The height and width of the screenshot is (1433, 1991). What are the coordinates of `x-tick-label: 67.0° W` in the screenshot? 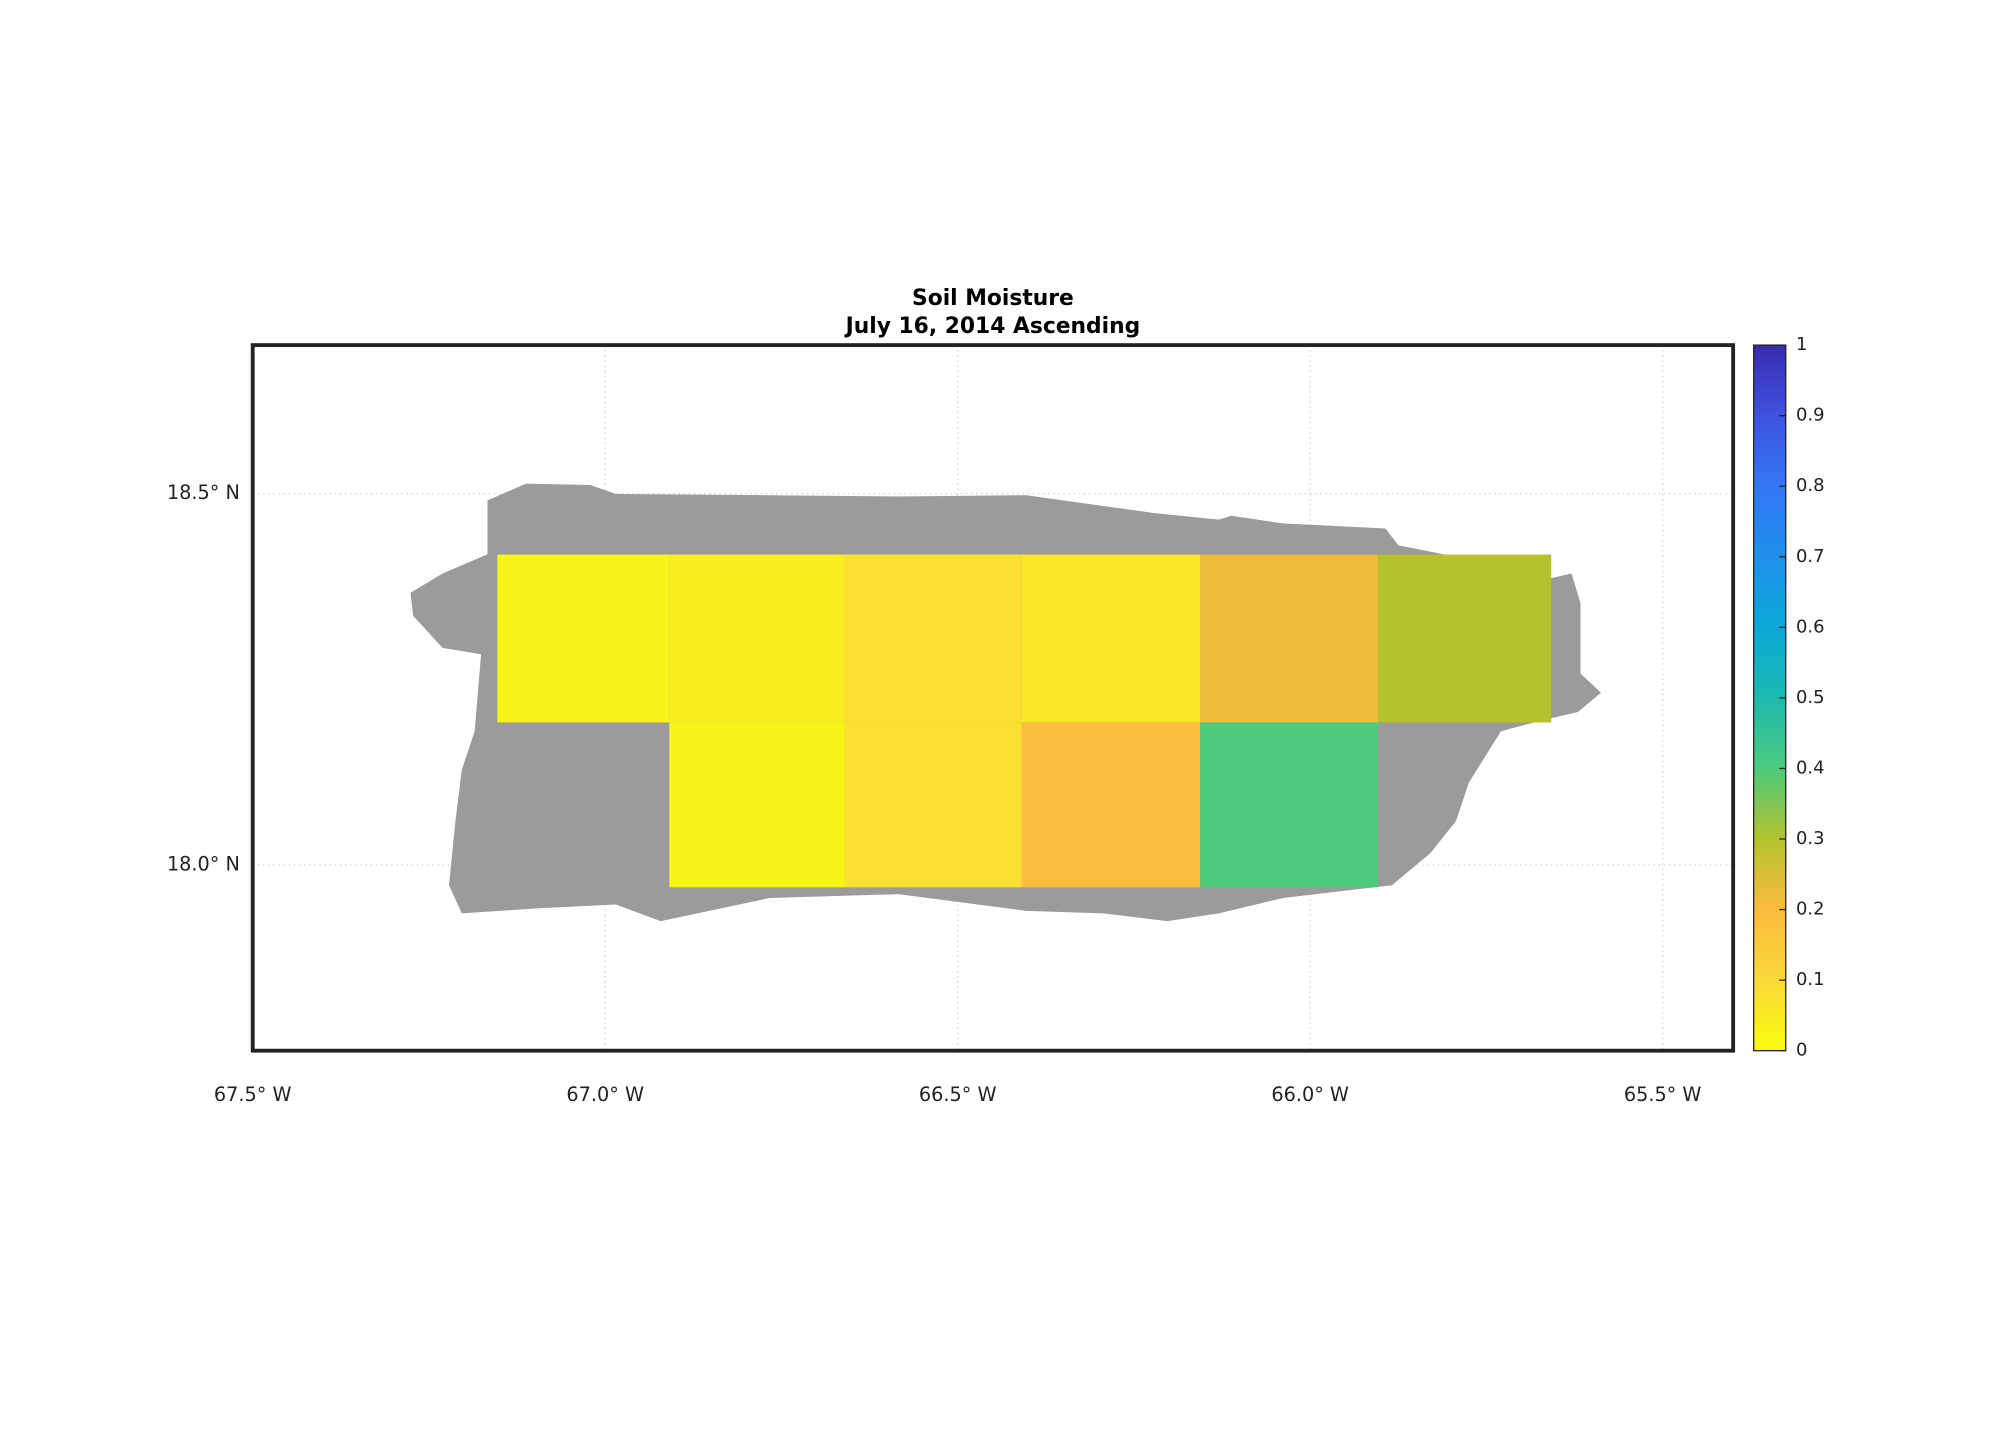 It's located at (605, 1094).